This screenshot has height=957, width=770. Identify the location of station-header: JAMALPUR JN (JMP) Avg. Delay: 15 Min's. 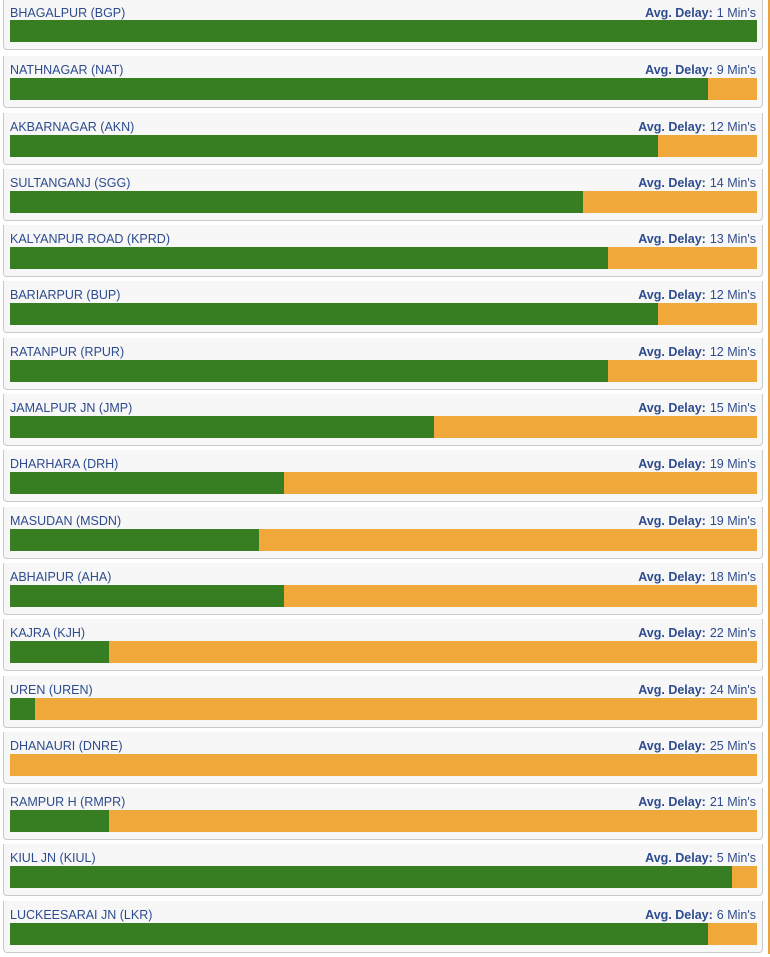
(383, 408).